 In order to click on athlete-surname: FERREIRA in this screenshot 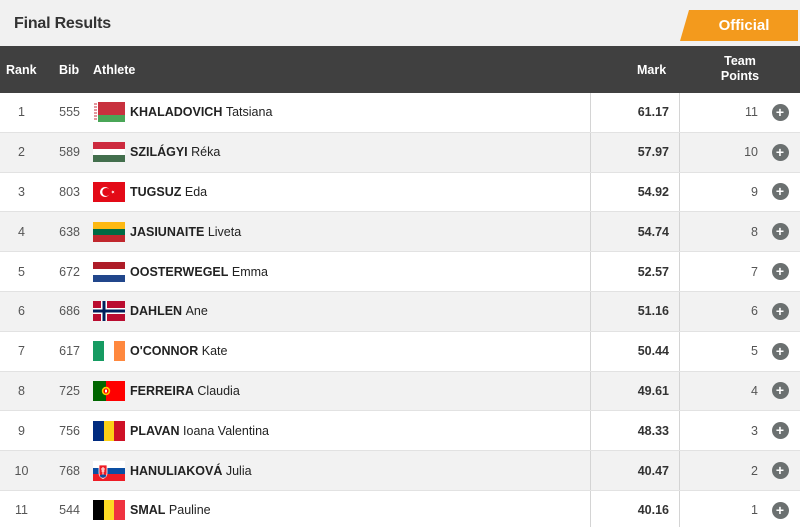, I will do `click(162, 390)`.